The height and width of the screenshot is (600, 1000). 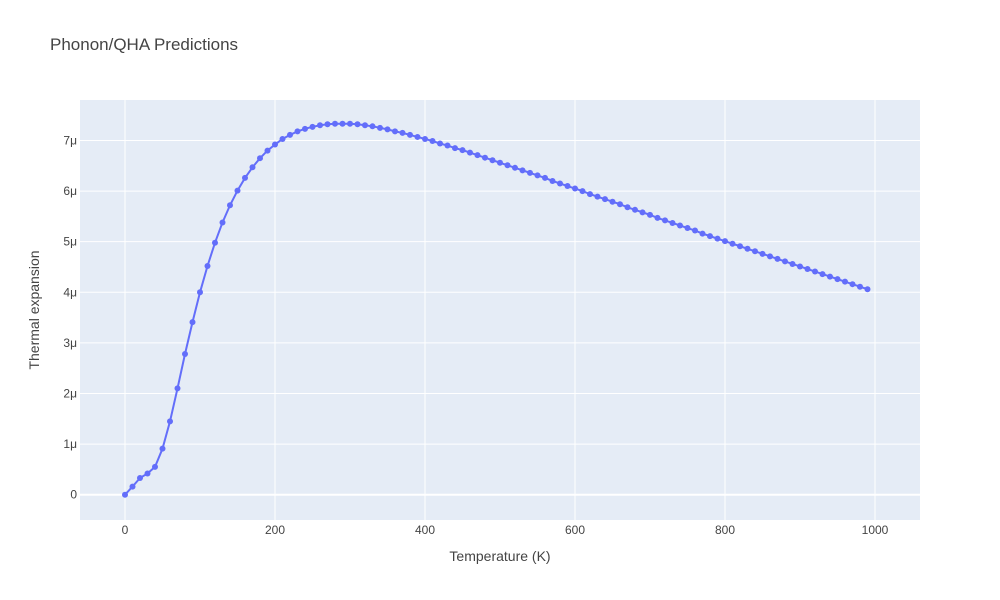 What do you see at coordinates (70, 393) in the screenshot?
I see `y-tick-label: 2μ` at bounding box center [70, 393].